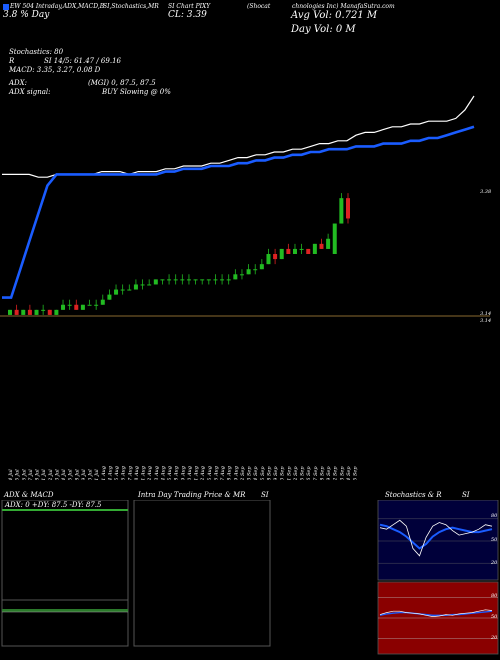 The height and width of the screenshot is (660, 500). What do you see at coordinates (91, 474) in the screenshot?
I see `date-label: 30 Jul` at bounding box center [91, 474].